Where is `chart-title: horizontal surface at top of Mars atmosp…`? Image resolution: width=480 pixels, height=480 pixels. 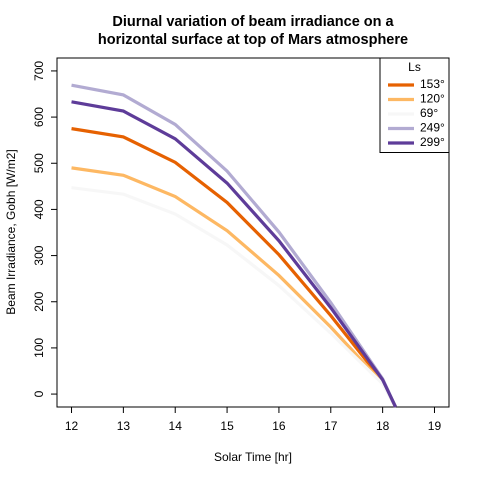
chart-title: horizontal surface at top of Mars atmosp… is located at coordinates (253, 40).